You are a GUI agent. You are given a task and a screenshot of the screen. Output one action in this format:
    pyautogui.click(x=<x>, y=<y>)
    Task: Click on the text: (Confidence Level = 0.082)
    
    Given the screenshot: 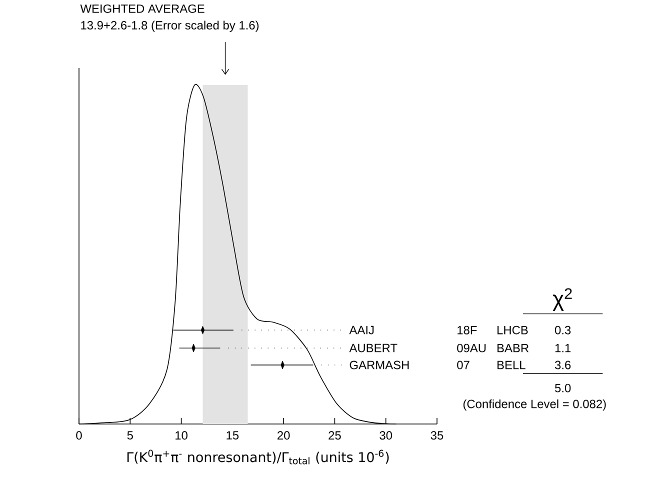 What is the action you would take?
    pyautogui.click(x=534, y=405)
    